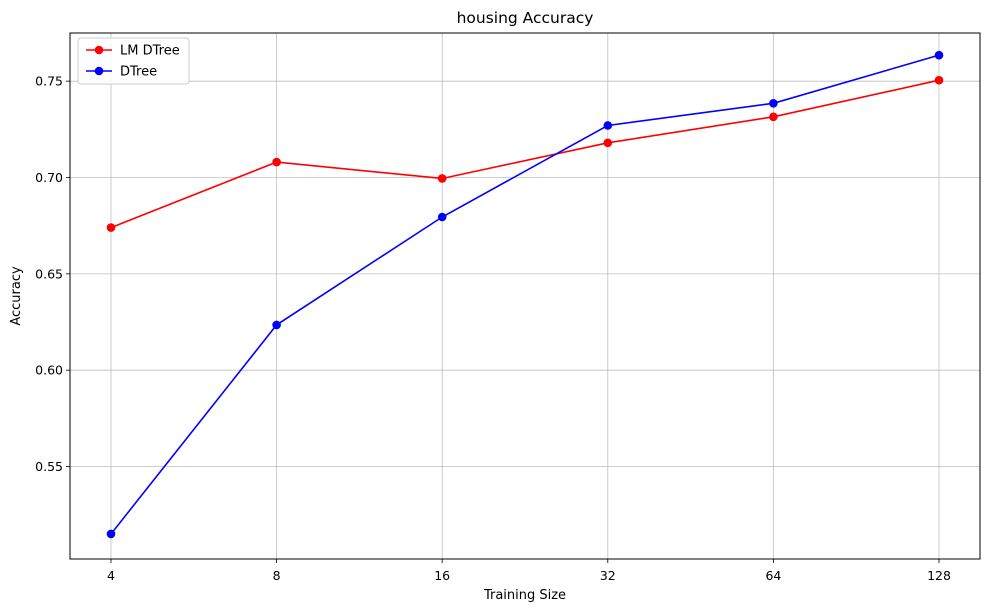 The height and width of the screenshot is (612, 989). Describe the element at coordinates (16, 296) in the screenshot. I see `y-axis-label: Accuracy` at that location.